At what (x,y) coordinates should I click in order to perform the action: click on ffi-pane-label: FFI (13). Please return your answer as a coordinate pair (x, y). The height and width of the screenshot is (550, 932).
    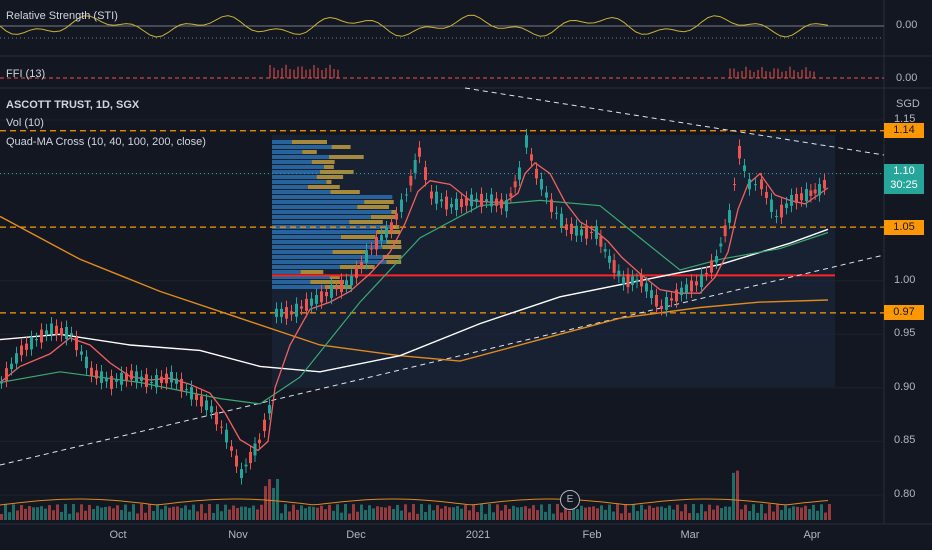
    Looking at the image, I should click on (26, 74).